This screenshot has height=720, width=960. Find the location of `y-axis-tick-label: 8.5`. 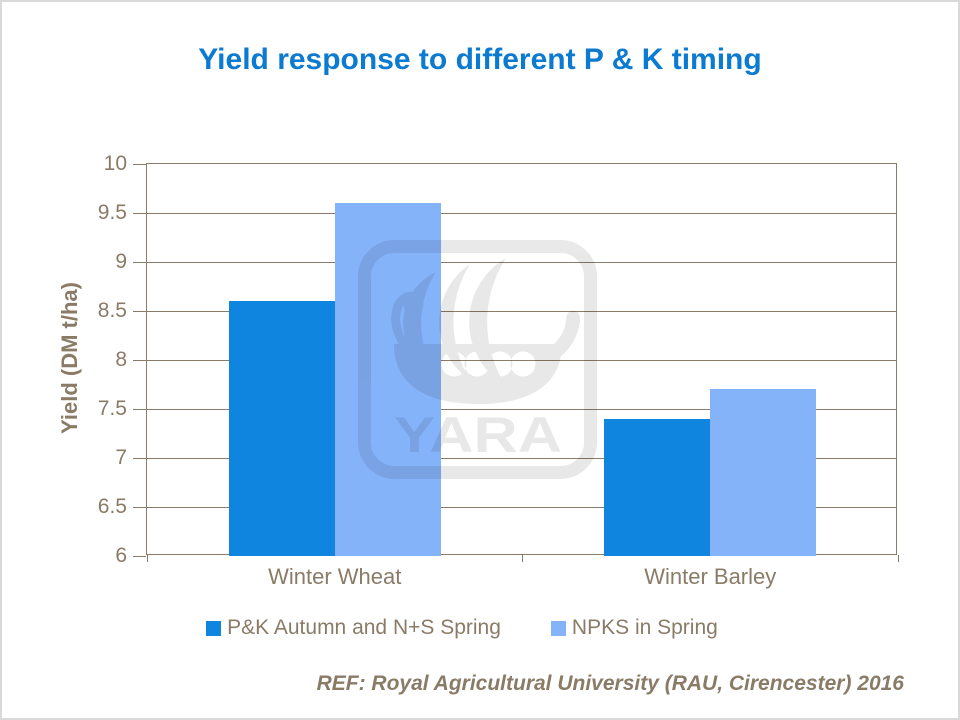

y-axis-tick-label: 8.5 is located at coordinates (112, 310).